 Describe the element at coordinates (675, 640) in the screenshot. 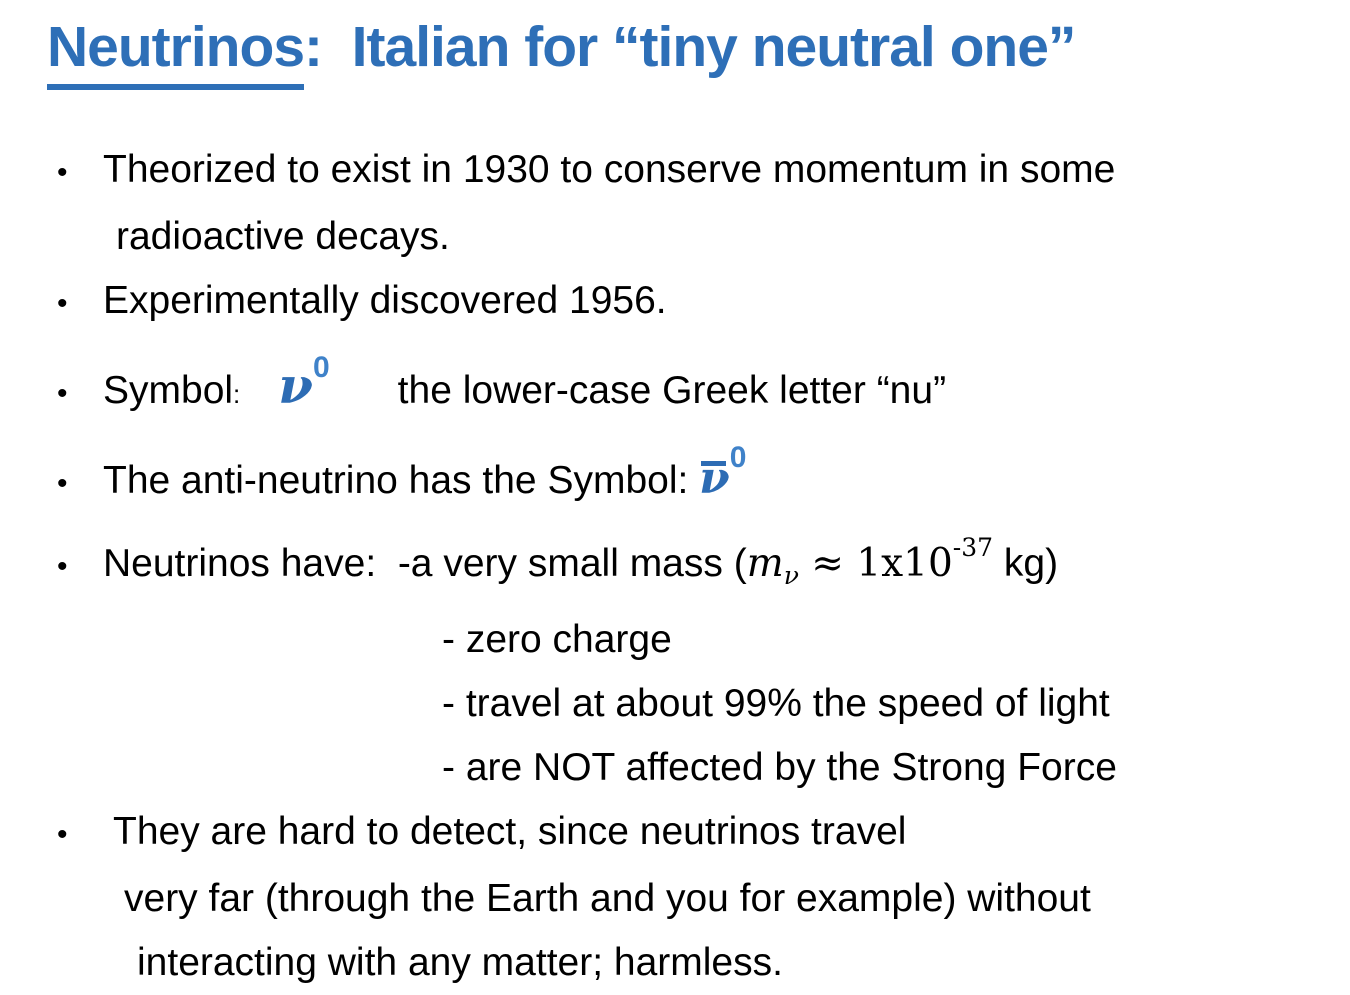

I see `dash-zero-charge: - zero charge` at that location.